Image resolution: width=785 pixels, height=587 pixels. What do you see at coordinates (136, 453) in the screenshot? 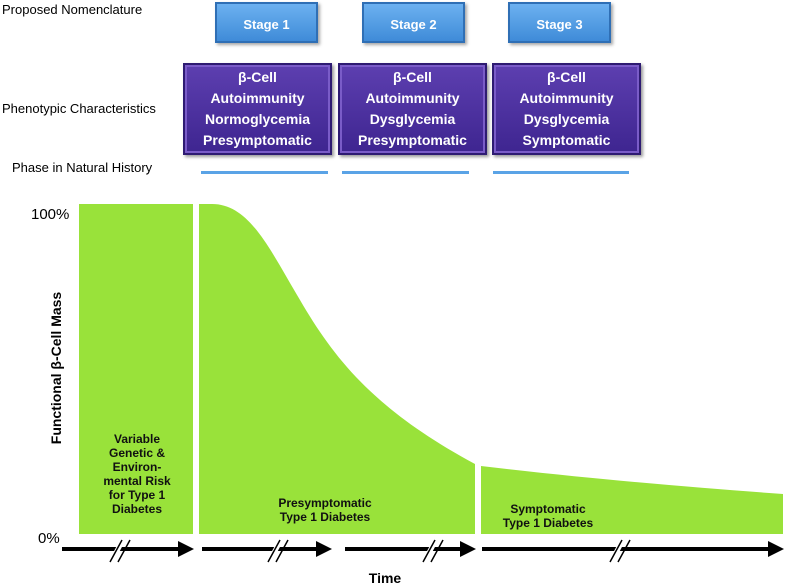
I see `region-1-line: Genetic &` at bounding box center [136, 453].